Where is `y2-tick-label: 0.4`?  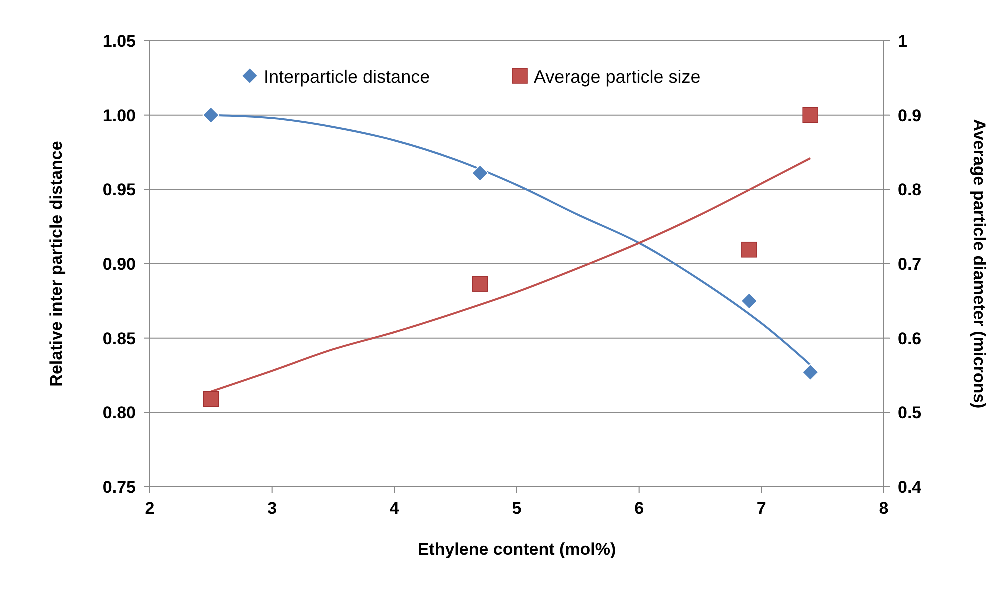
y2-tick-label: 0.4 is located at coordinates (910, 487).